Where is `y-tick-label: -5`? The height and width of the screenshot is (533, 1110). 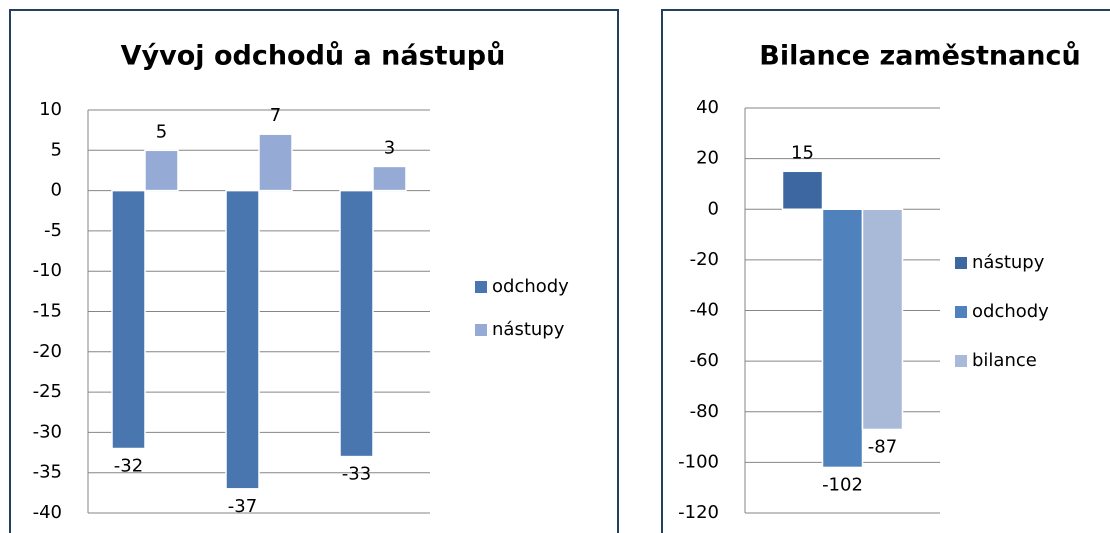
y-tick-label: -5 is located at coordinates (53, 230).